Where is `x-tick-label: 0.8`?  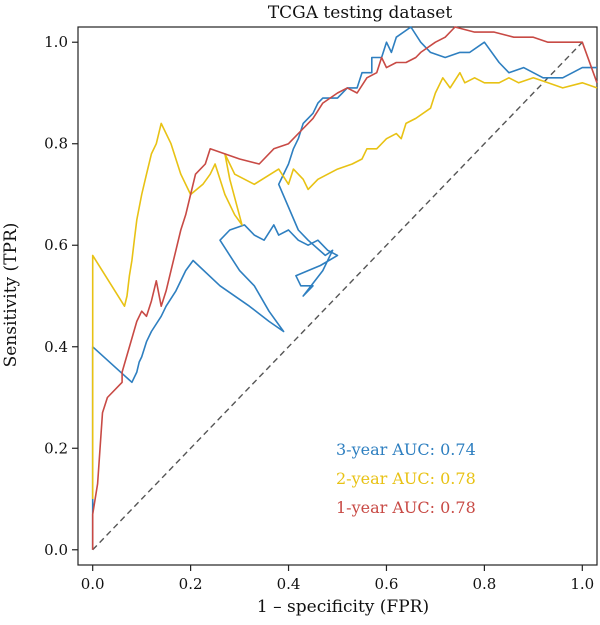 x-tick-label: 0.8 is located at coordinates (484, 584).